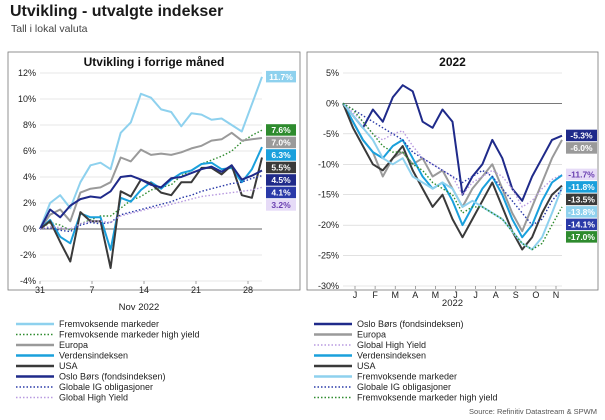 The image size is (605, 420). What do you see at coordinates (29, 151) in the screenshot?
I see `y-tick-label: 6%` at bounding box center [29, 151].